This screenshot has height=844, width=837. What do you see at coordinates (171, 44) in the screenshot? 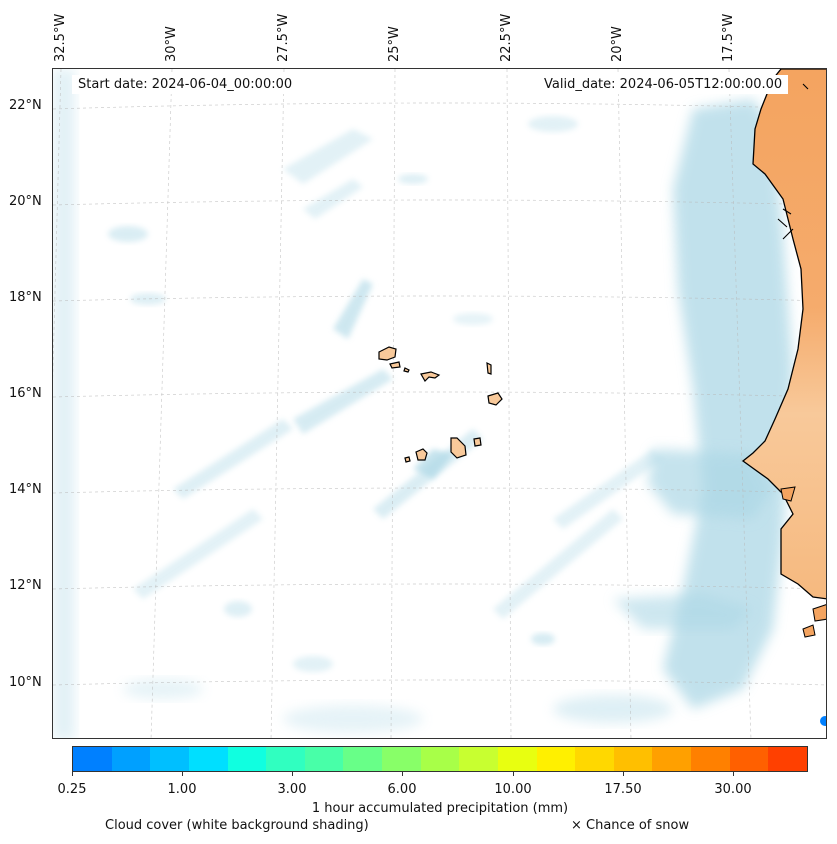
I see `longitude-label: 30°W` at bounding box center [171, 44].